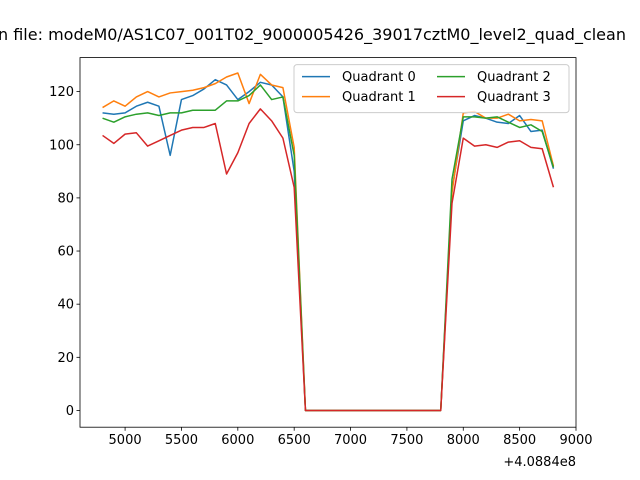  What do you see at coordinates (575, 440) in the screenshot?
I see `x-tick-label: 9000` at bounding box center [575, 440].